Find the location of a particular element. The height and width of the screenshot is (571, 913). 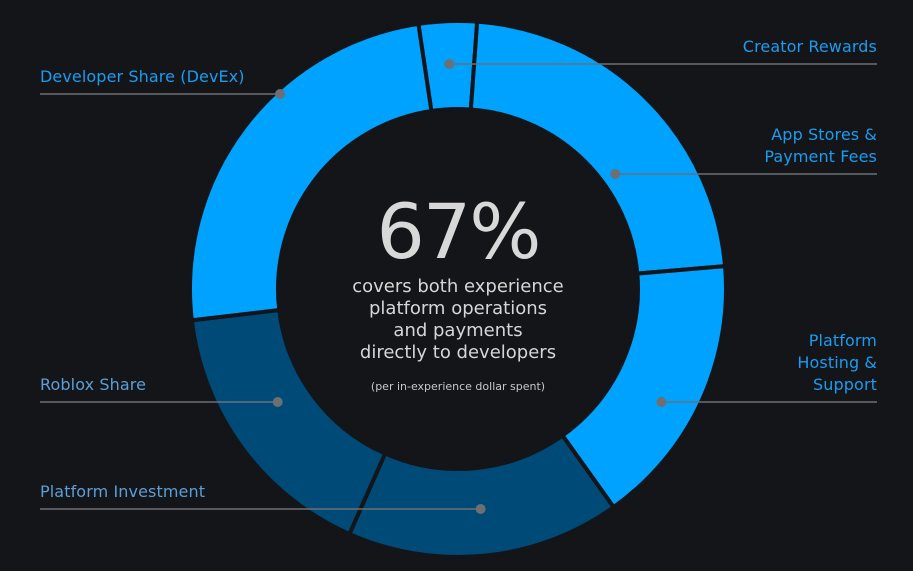

center-percentage: 67% is located at coordinates (459, 231).